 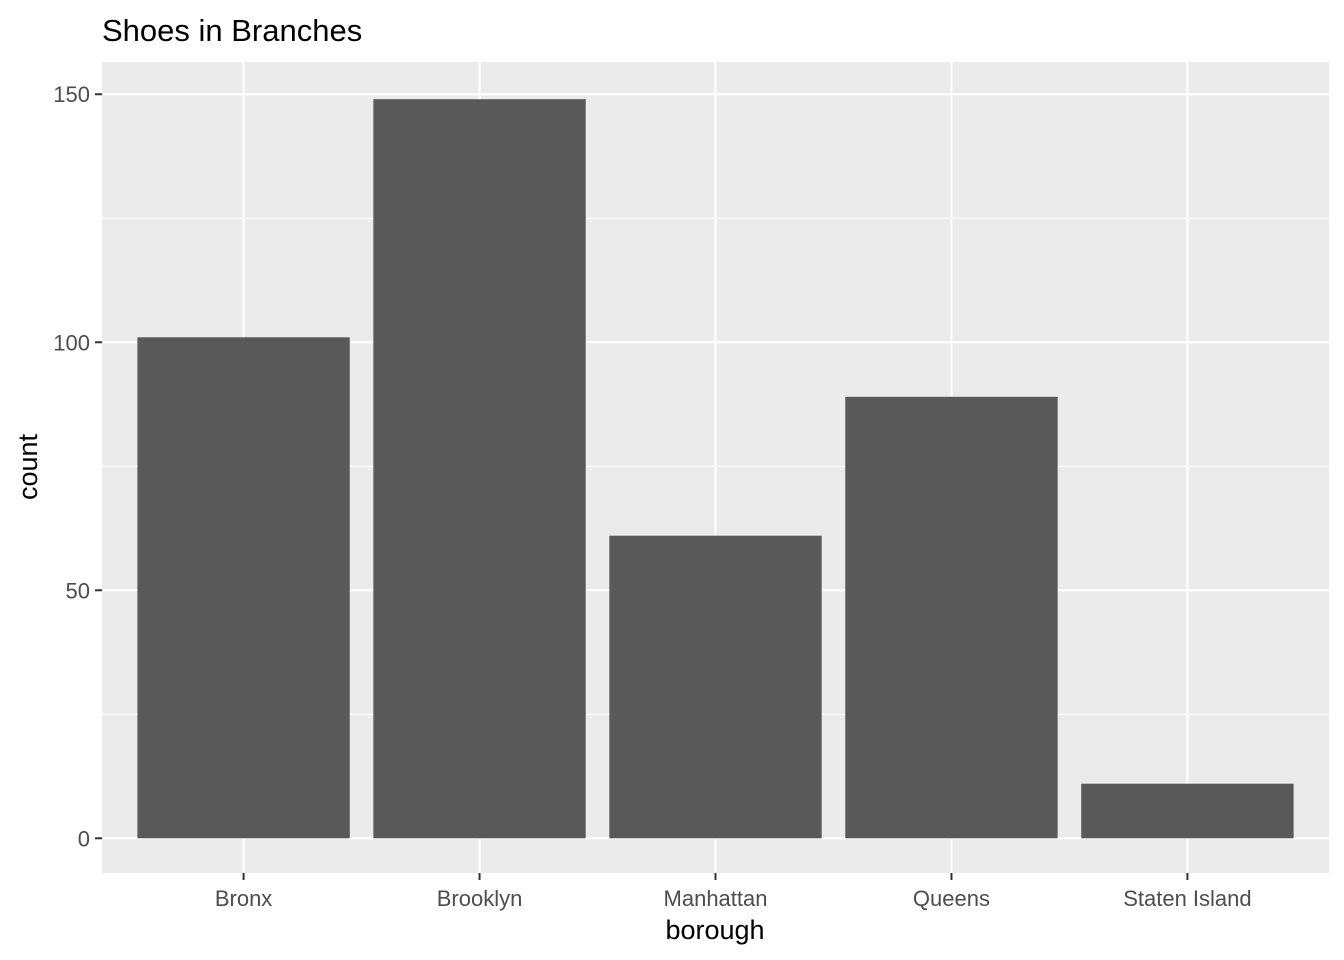 I want to click on bar-queens, so click(x=951, y=617).